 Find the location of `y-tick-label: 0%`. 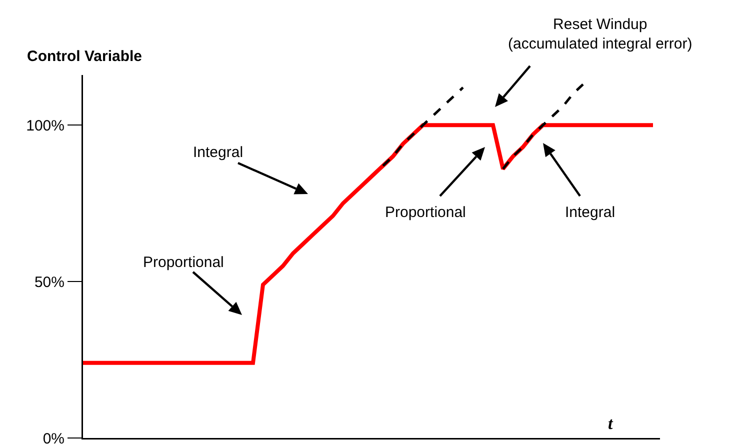

y-tick-label: 0% is located at coordinates (53, 439).